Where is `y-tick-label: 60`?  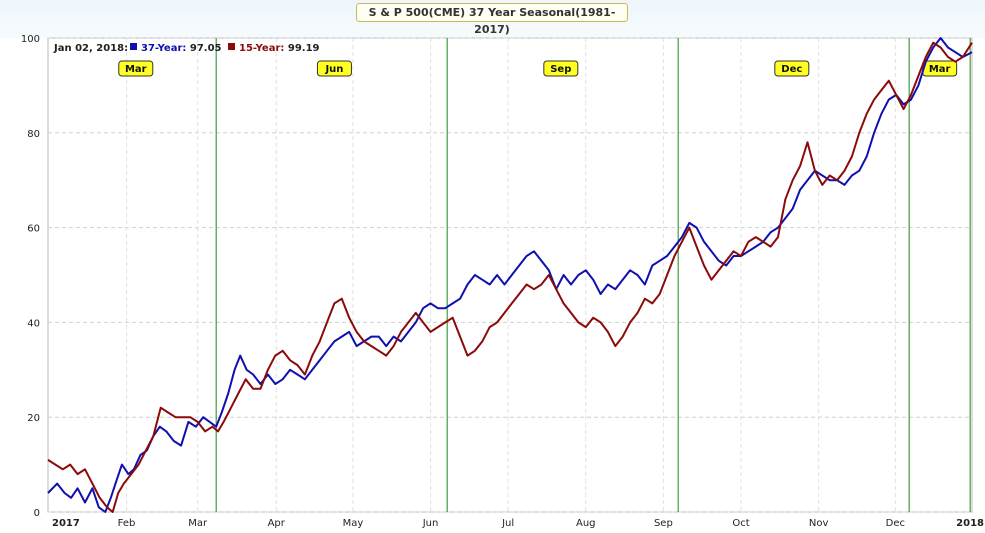
y-tick-label: 60 is located at coordinates (33, 229).